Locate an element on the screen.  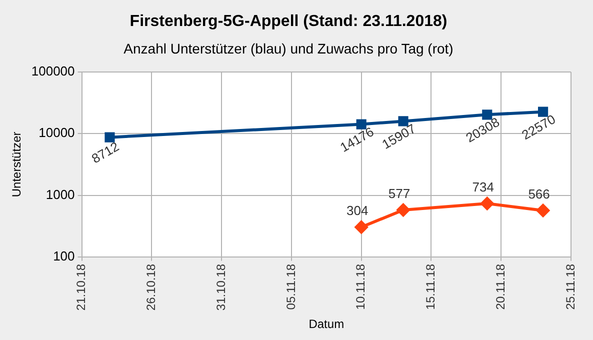
y-axis-title: Unterstützer is located at coordinates (17, 165).